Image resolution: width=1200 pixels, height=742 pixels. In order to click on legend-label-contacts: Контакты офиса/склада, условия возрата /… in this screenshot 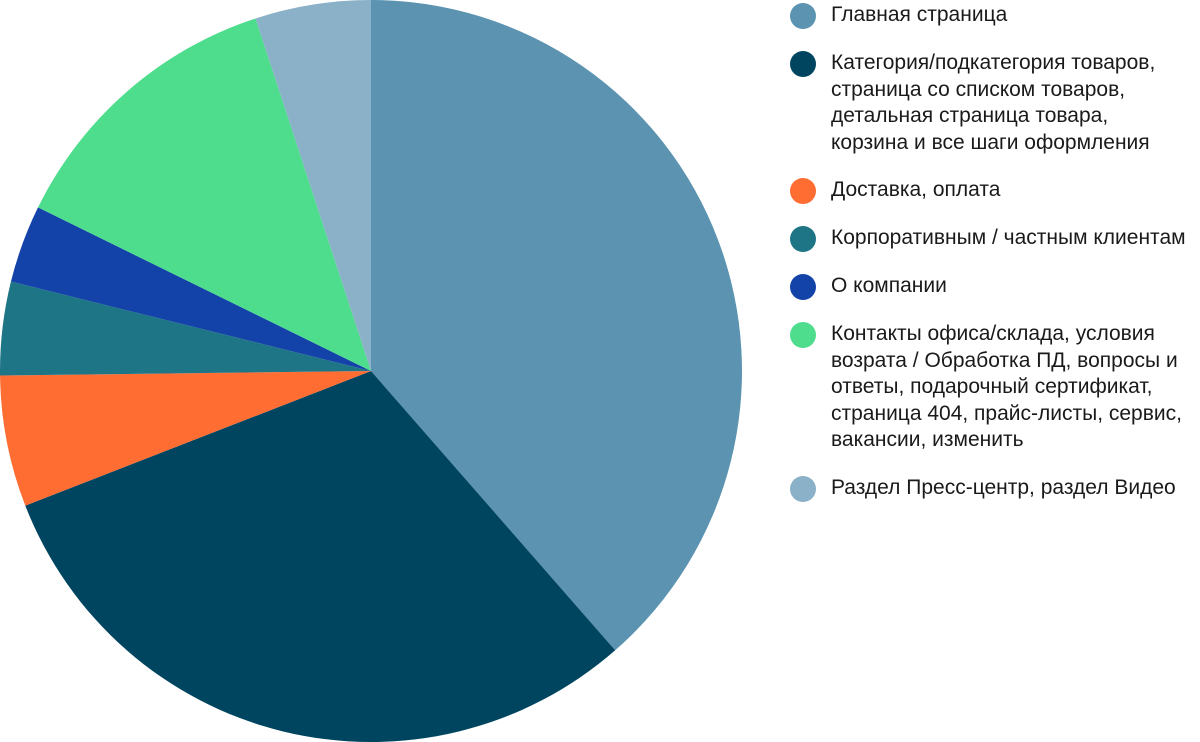, I will do `click(1006, 386)`.